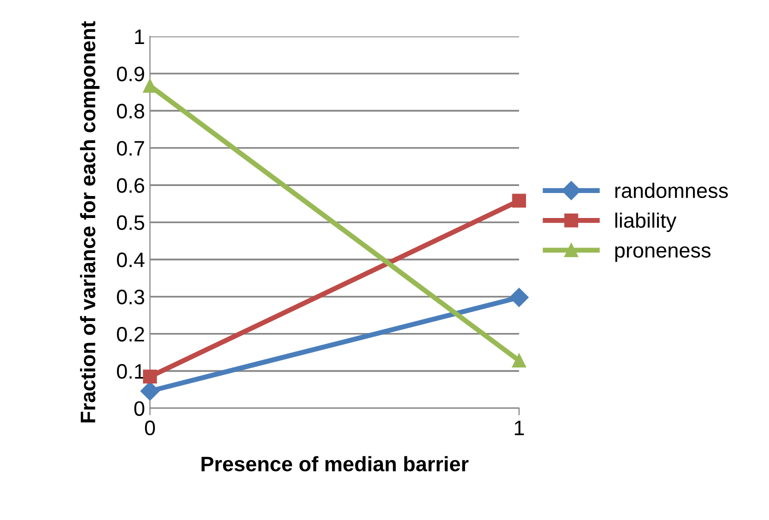  Describe the element at coordinates (130, 334) in the screenshot. I see `y-tick-label: 0.2` at that location.